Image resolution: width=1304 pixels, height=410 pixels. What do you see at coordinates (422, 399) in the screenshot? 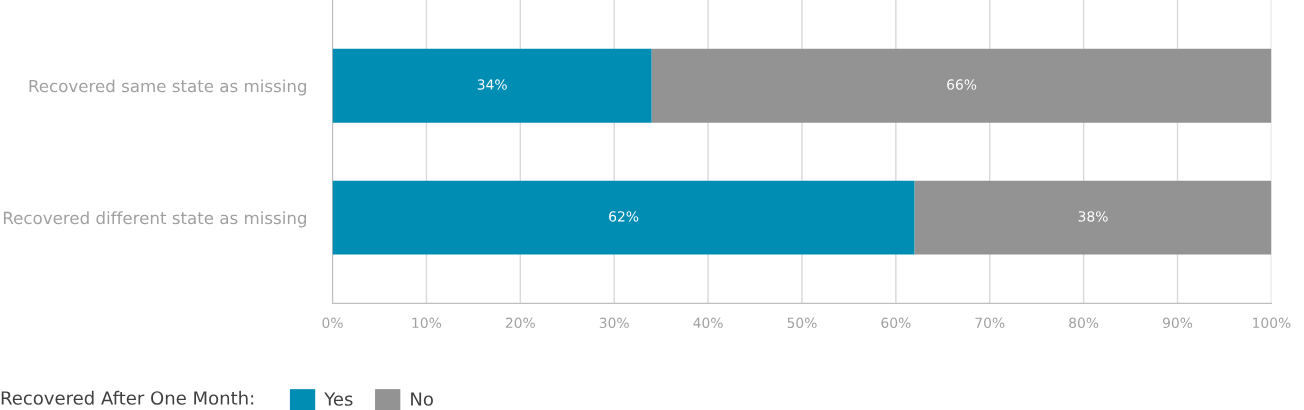
I see `legend-label: No` at bounding box center [422, 399].